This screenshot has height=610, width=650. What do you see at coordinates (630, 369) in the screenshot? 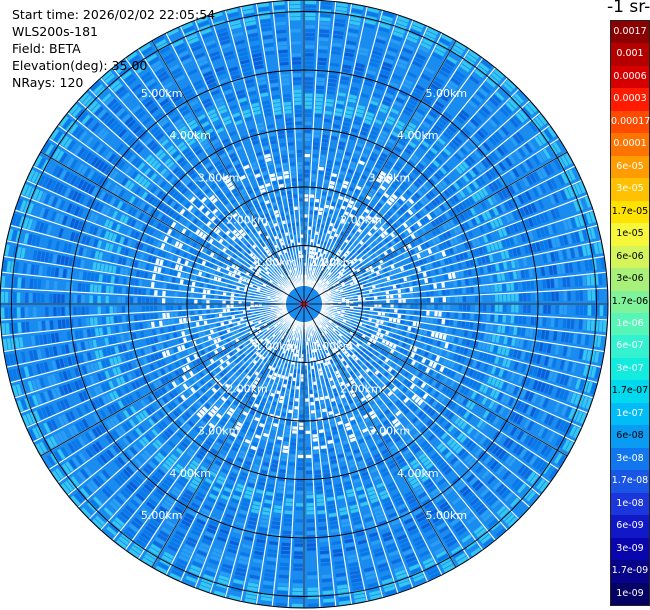
I see `colorbar-entry: 3e-07` at bounding box center [630, 369].